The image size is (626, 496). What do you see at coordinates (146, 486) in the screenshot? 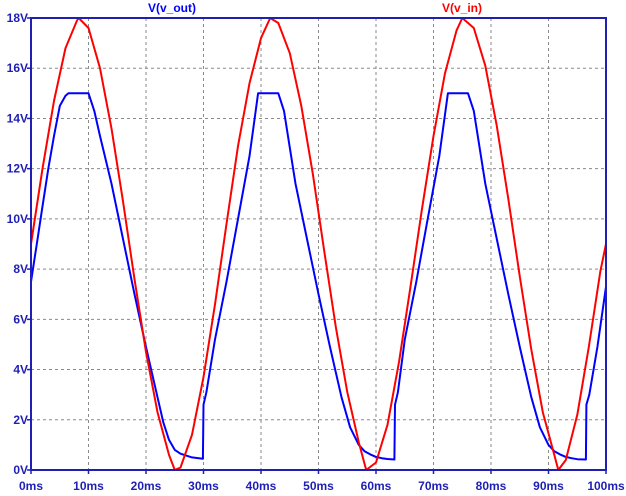
I see `x-tick-label: 20ms` at bounding box center [146, 486].